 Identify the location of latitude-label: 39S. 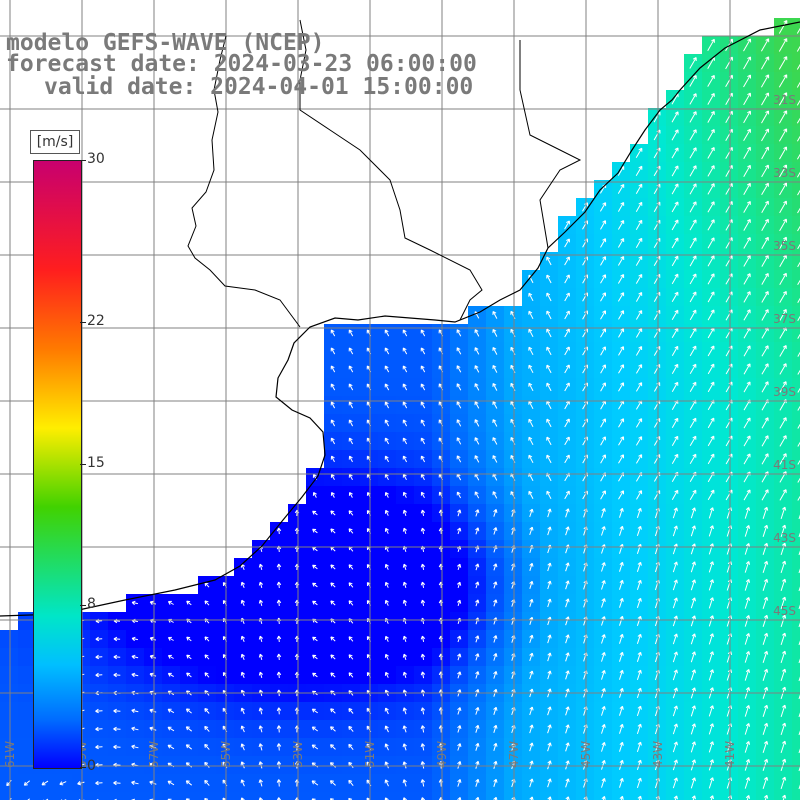
(784, 392).